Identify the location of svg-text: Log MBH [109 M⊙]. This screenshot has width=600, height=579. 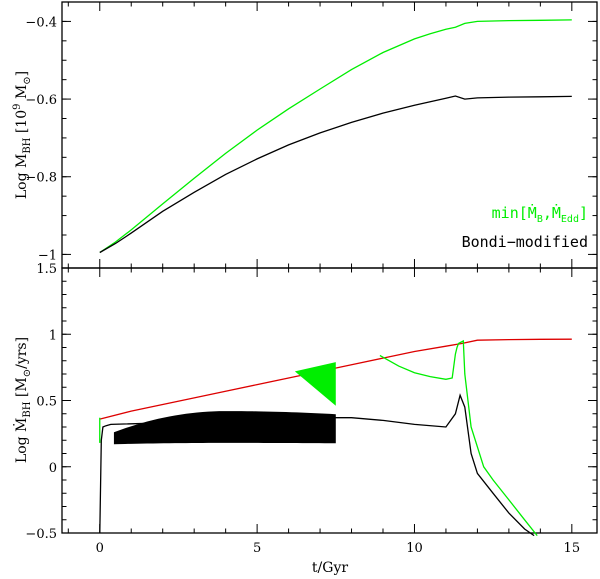
(22, 135).